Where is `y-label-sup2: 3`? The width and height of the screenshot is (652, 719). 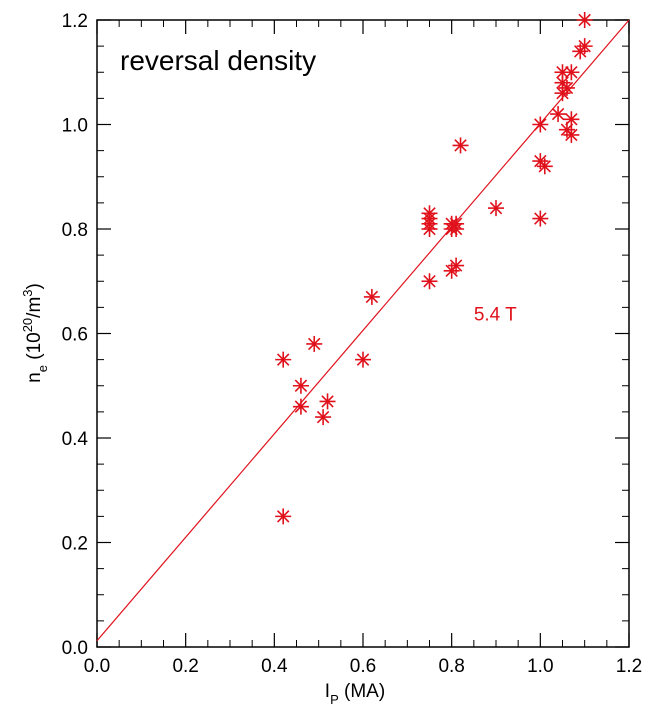 y-label-sup2: 3 is located at coordinates (27, 292).